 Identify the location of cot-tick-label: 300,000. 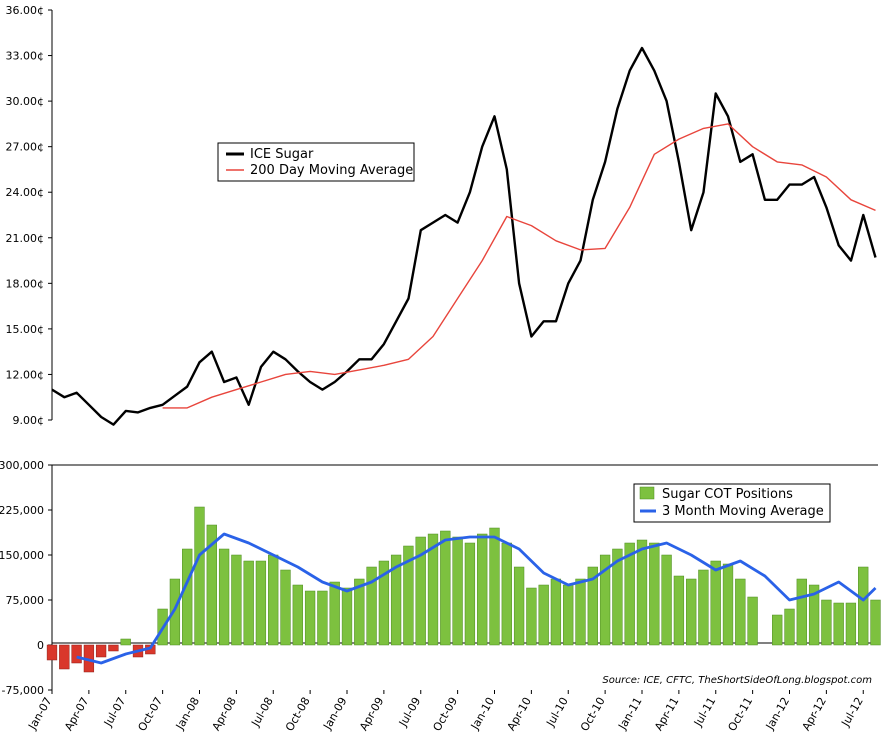
(22, 465).